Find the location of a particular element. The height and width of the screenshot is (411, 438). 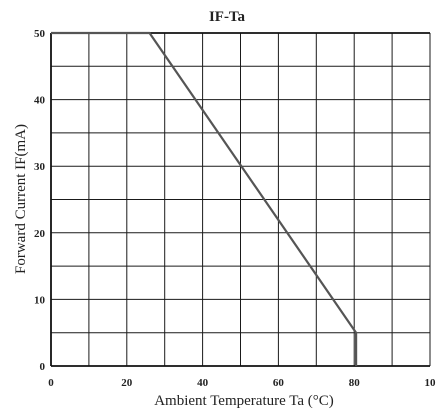

y-tick-label: 0 is located at coordinates (43, 367).